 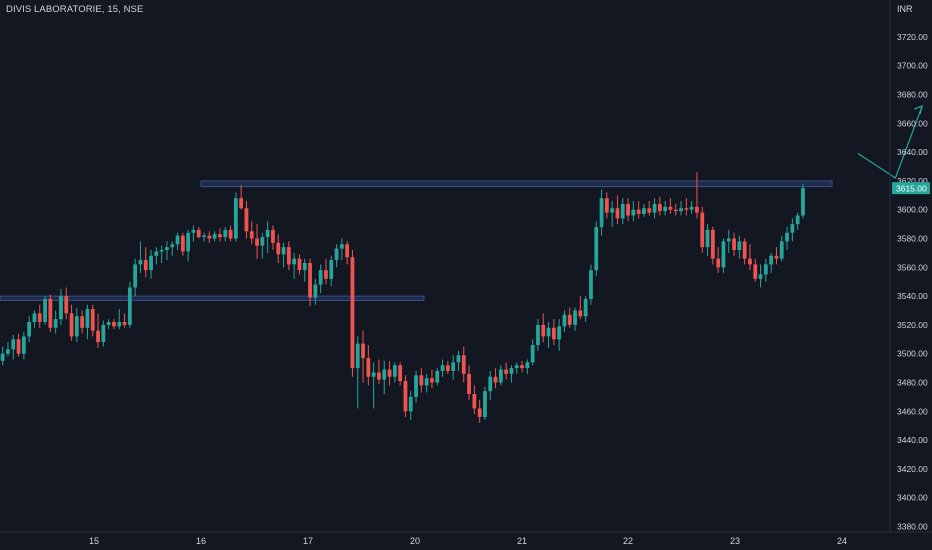 What do you see at coordinates (912, 152) in the screenshot?
I see `price-tick-label: 3640.00` at bounding box center [912, 152].